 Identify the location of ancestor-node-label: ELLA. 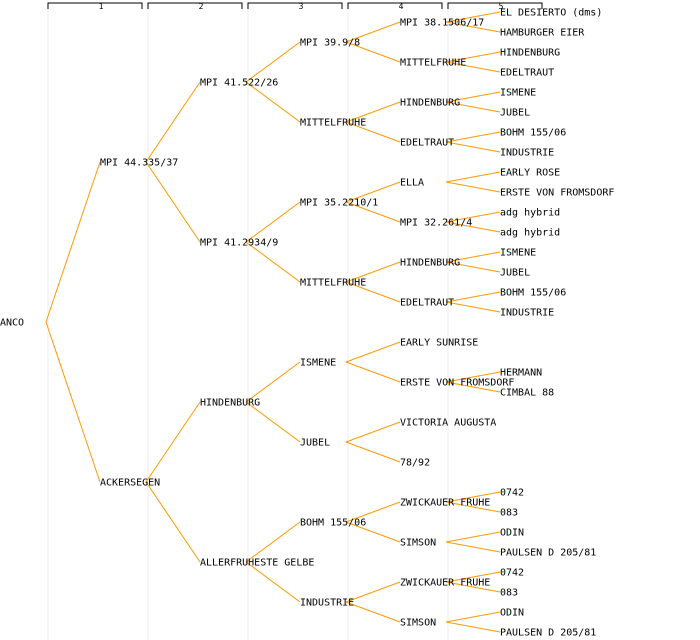
(412, 183).